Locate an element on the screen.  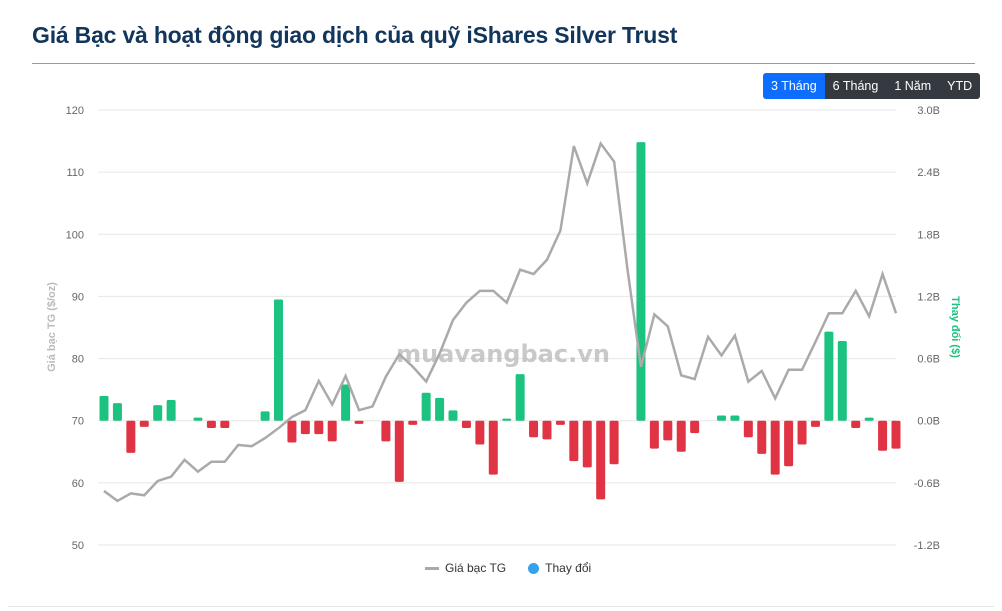
y-tick-label-right: 2.4B is located at coordinates (928, 173).